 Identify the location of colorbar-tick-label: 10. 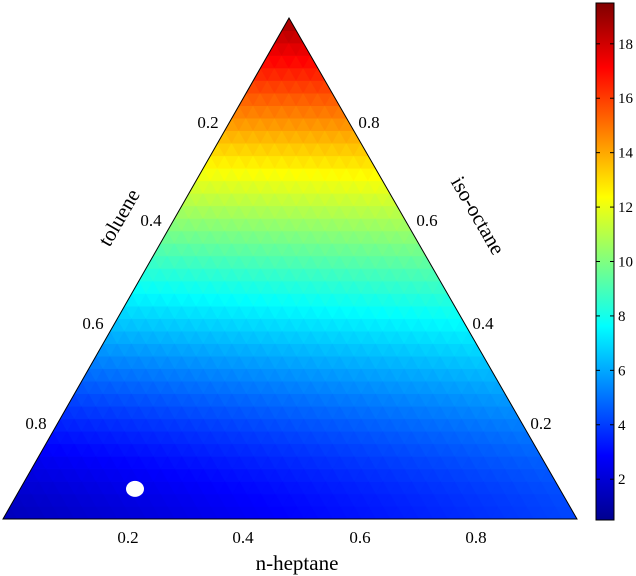
(625, 263).